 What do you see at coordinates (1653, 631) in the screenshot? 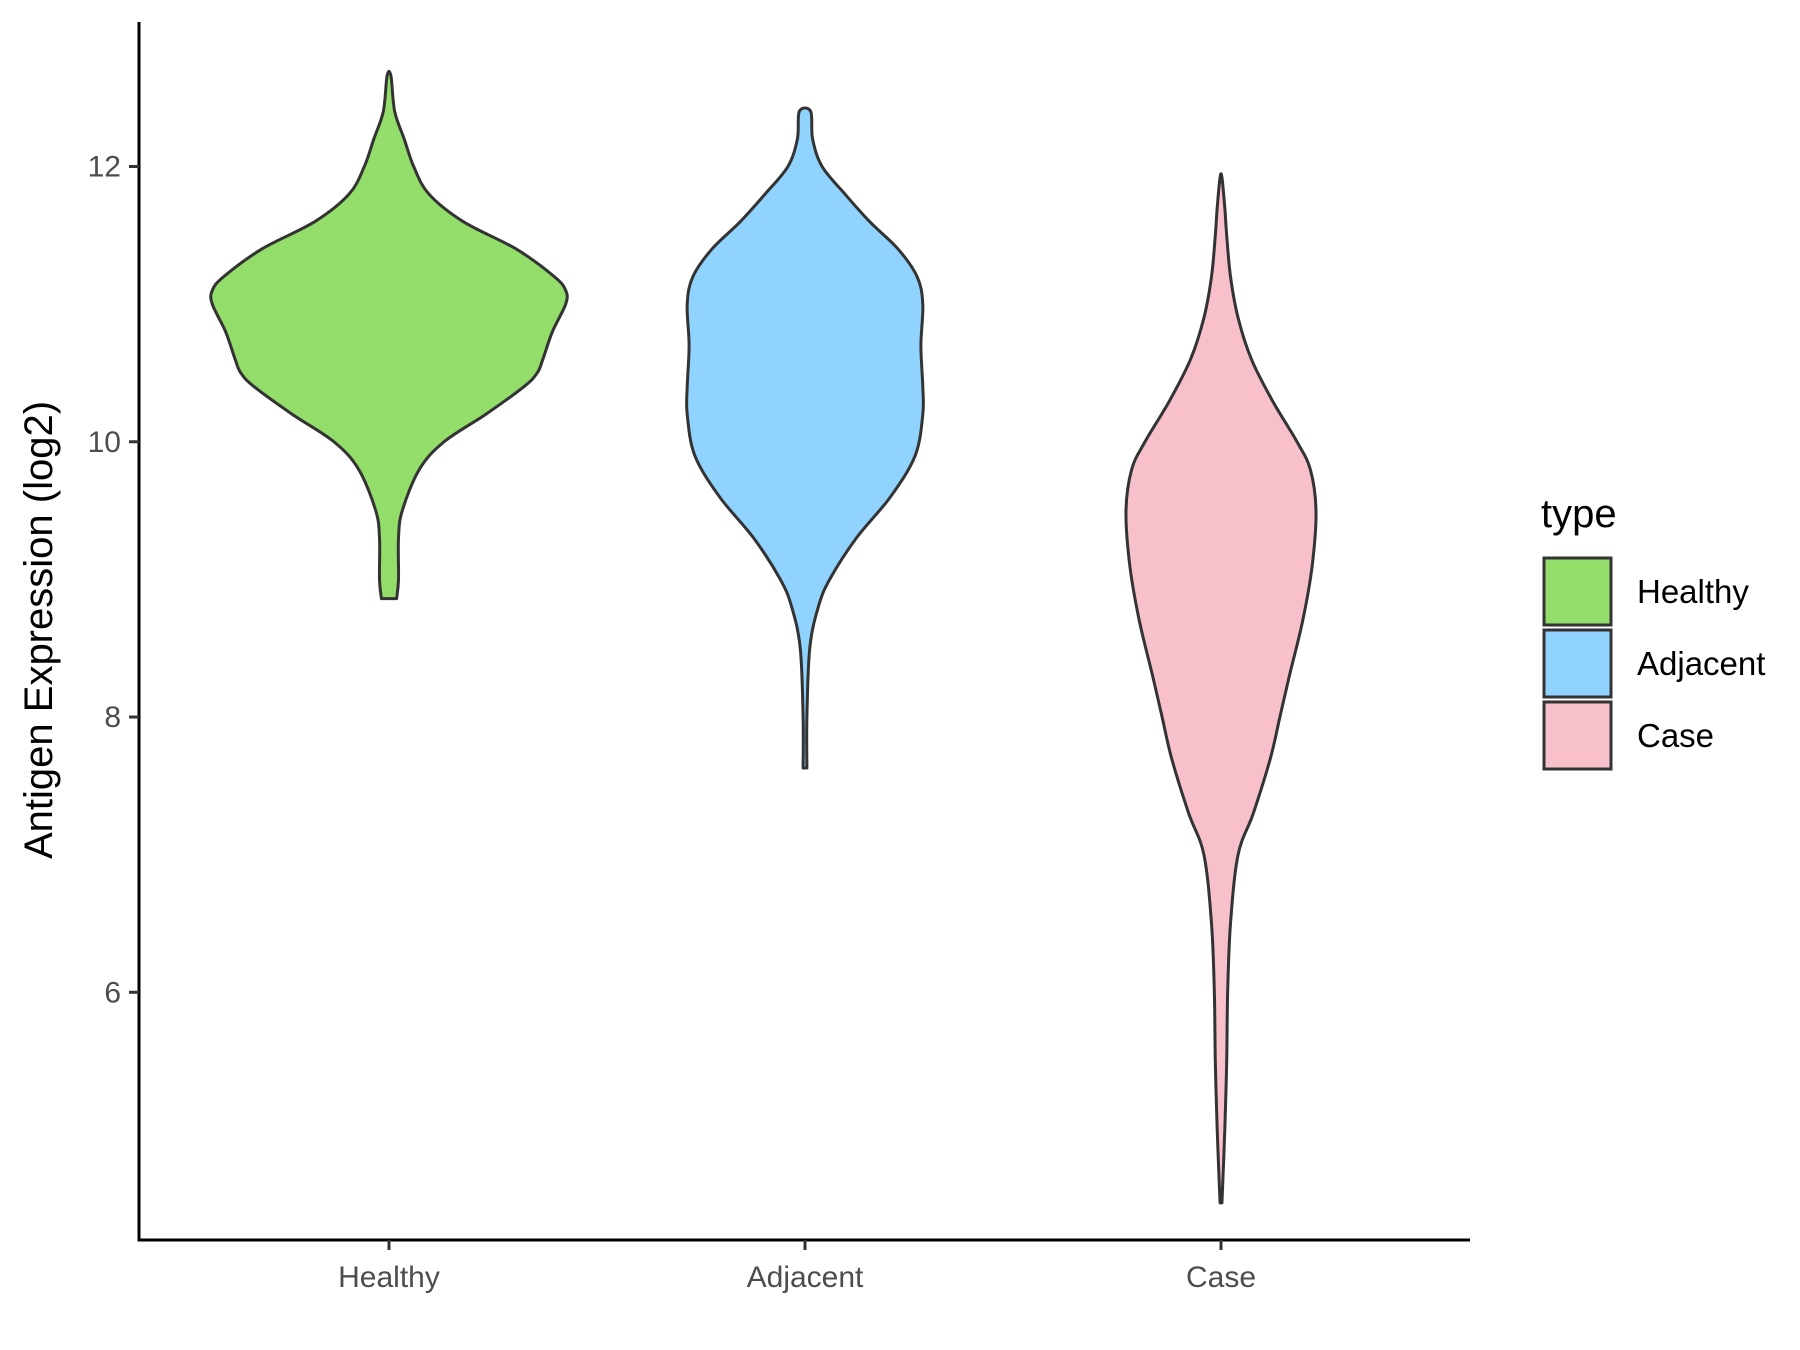
I see `legend: type Healthy Adjacent Case` at bounding box center [1653, 631].